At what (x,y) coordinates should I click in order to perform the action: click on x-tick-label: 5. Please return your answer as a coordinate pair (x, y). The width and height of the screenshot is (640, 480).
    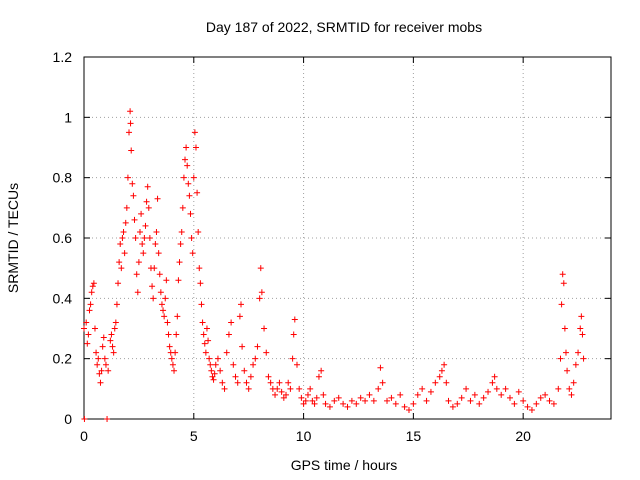
    Looking at the image, I should click on (194, 436).